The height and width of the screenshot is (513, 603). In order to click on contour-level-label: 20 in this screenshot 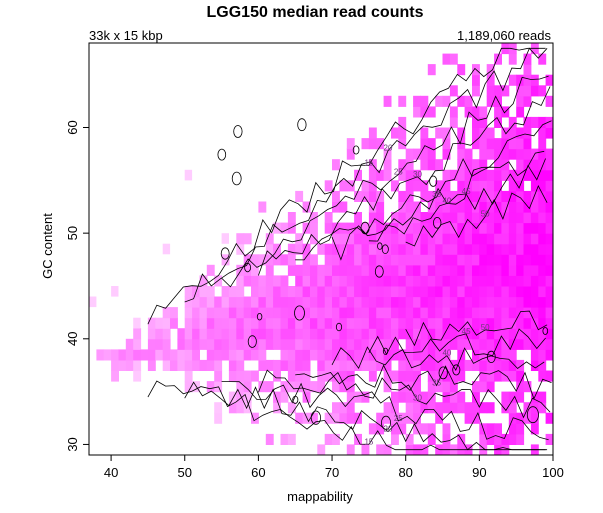, I will do `click(388, 148)`.